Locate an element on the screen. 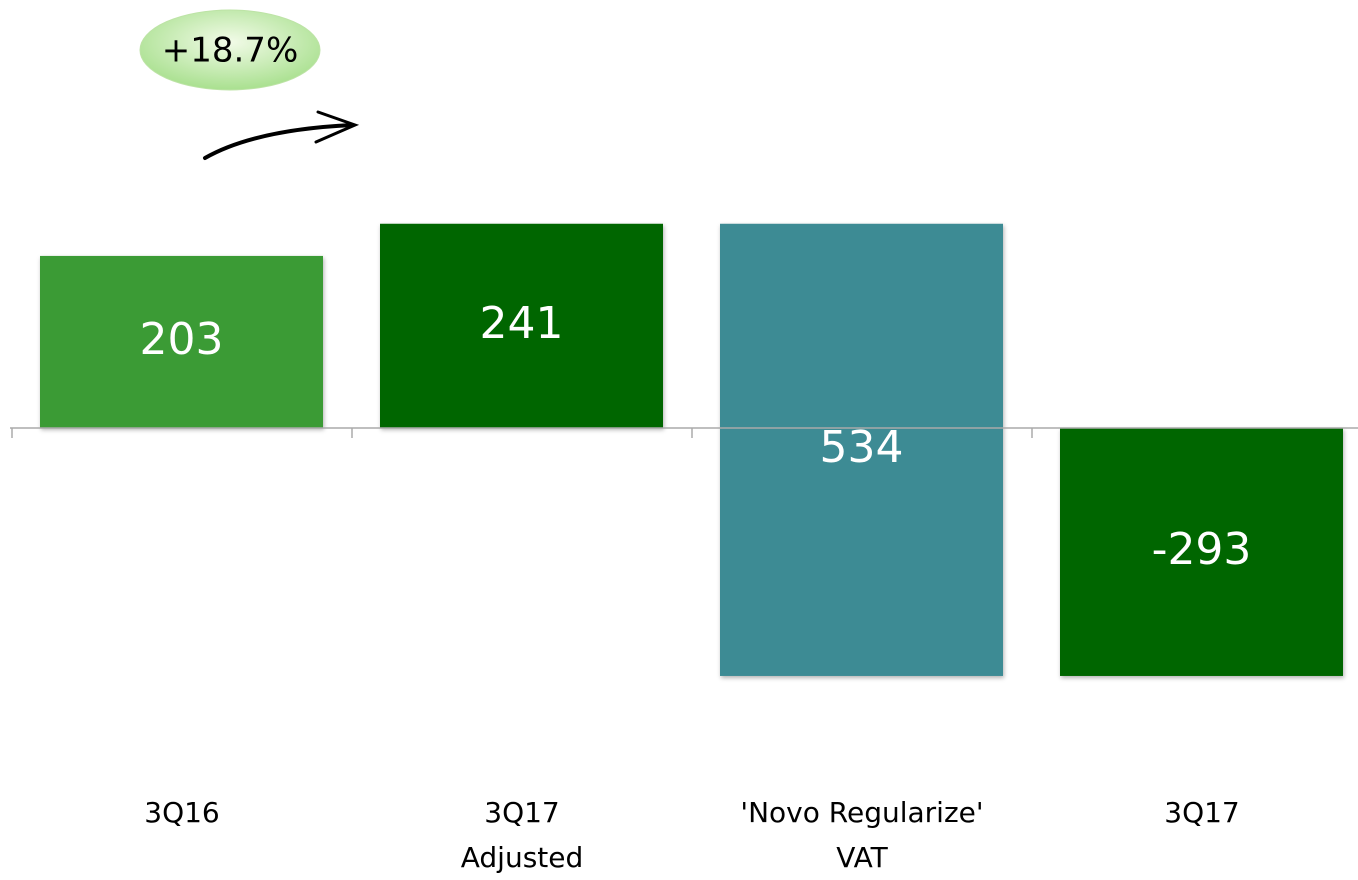 Image resolution: width=1358 pixels, height=880 pixels. value-label: 241 is located at coordinates (522, 323).